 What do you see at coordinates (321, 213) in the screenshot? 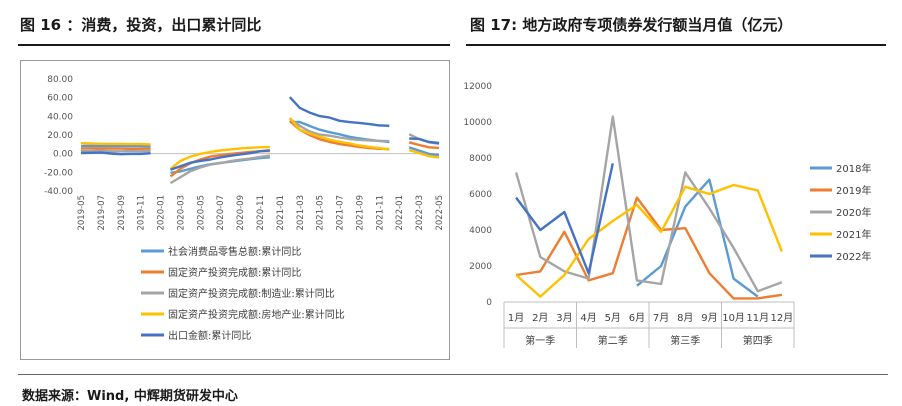
I see `x-tick-label: 2021-05` at bounding box center [321, 213].